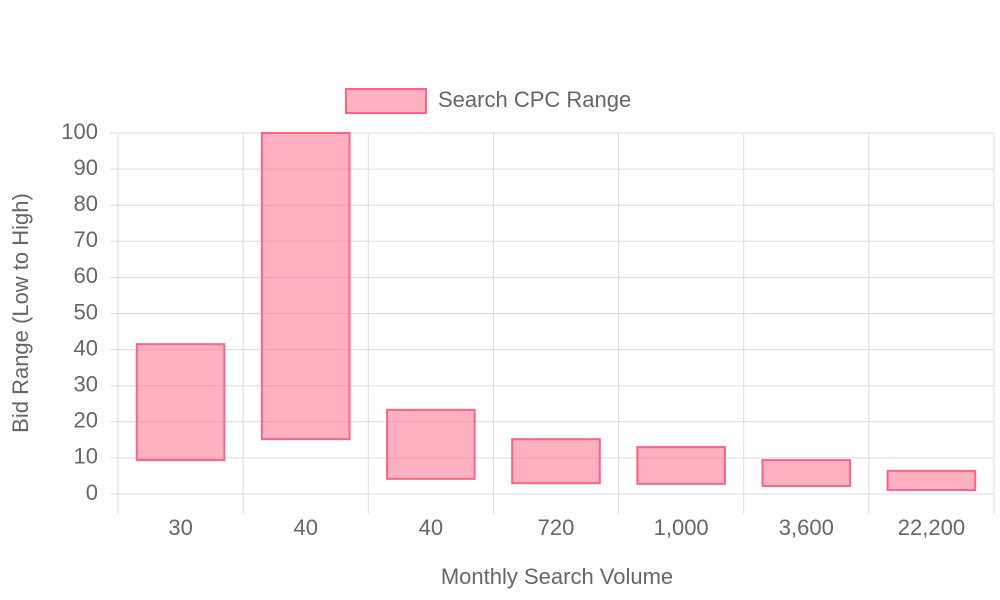  What do you see at coordinates (806, 527) in the screenshot?
I see `x-tick-label: 3,600` at bounding box center [806, 527].